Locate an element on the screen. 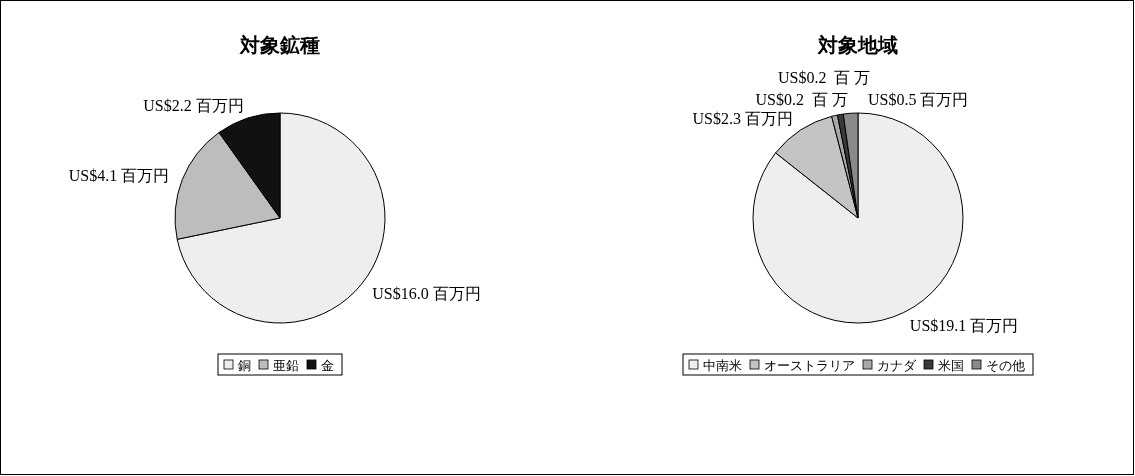 The height and width of the screenshot is (476, 1135). legend-label: 米国 is located at coordinates (951, 365).